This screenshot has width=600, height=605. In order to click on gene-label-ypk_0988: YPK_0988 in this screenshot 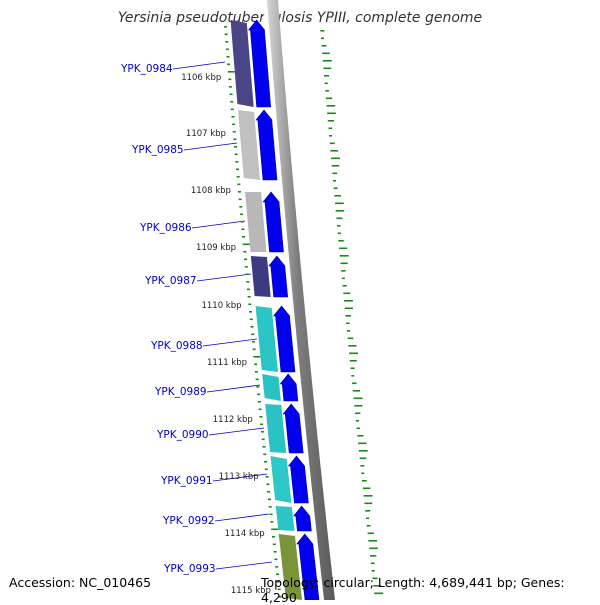, I will do `click(176, 346)`.